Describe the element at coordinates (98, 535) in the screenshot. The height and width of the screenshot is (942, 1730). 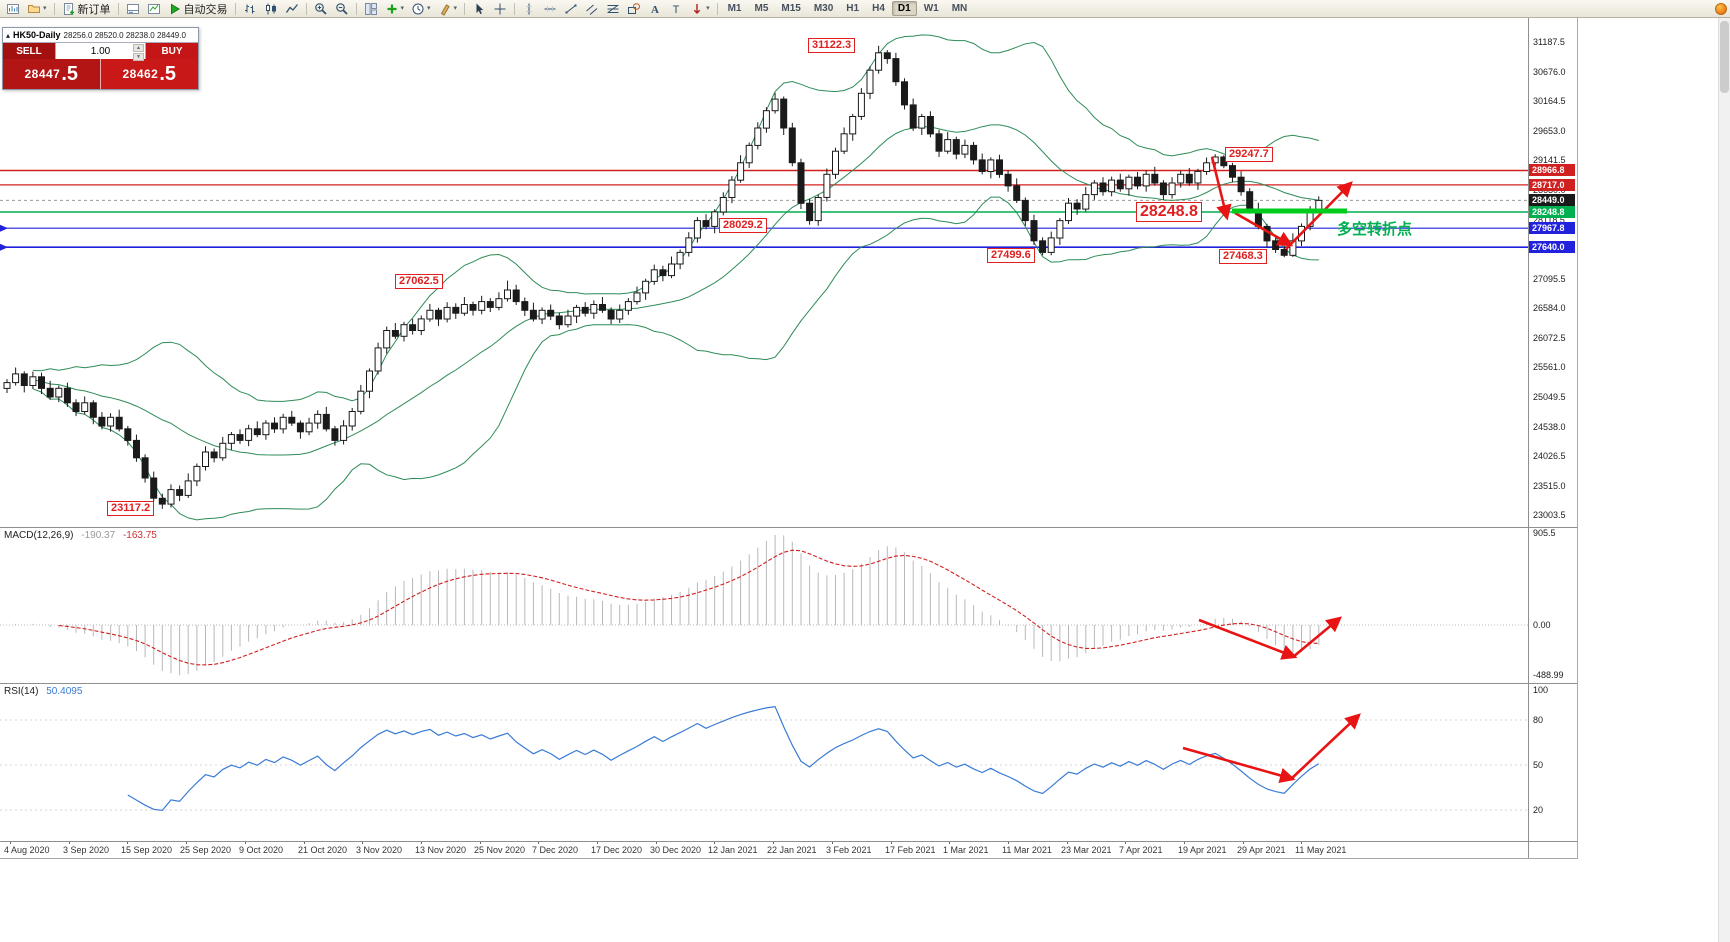
I see `macd-main-value: -190.37` at that location.